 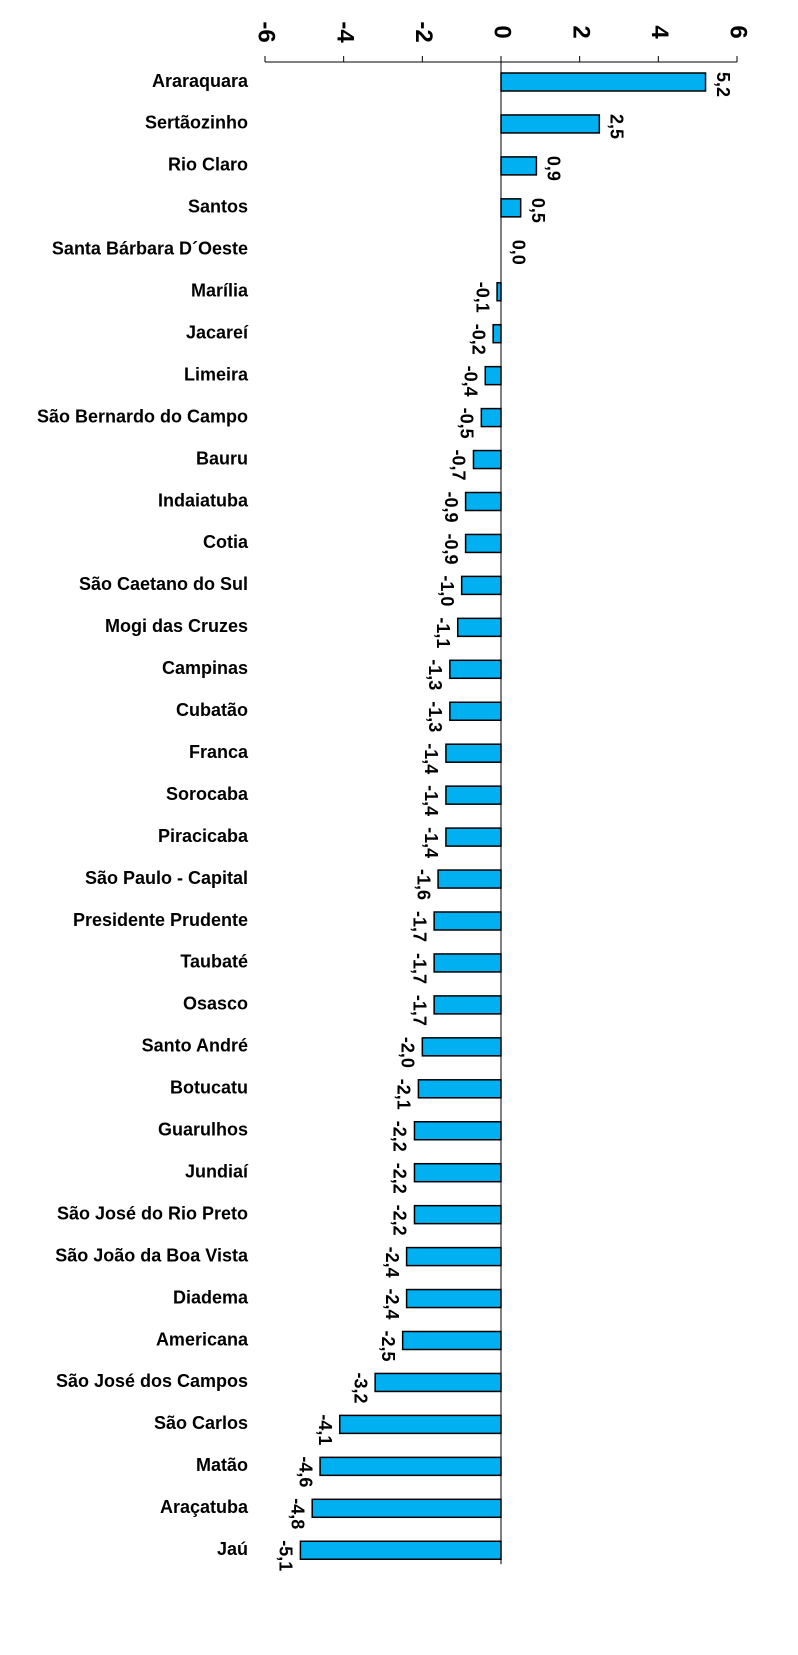 I want to click on y-tick-label: São Caetano do Sul, so click(x=163, y=584).